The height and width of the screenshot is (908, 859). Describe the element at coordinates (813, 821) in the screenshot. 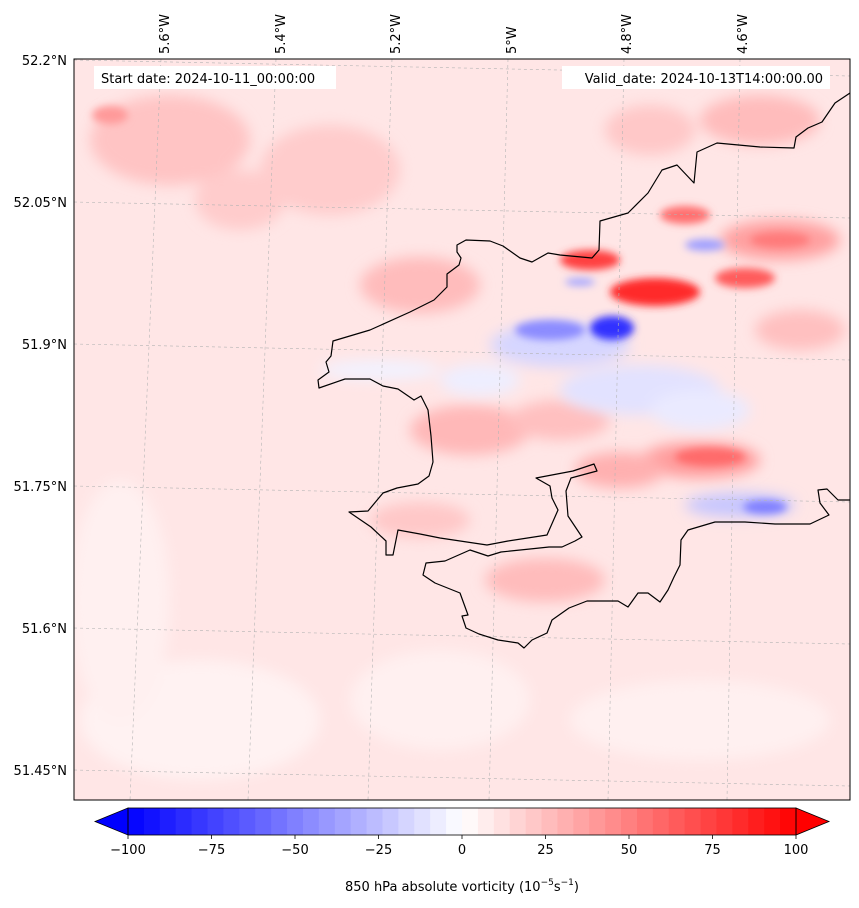

I see `colorbar-max-extend` at that location.